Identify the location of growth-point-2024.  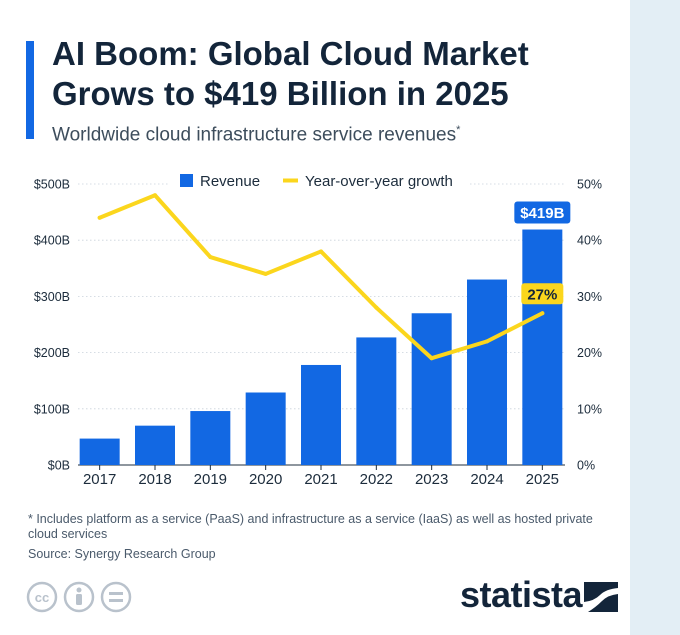
(487, 341).